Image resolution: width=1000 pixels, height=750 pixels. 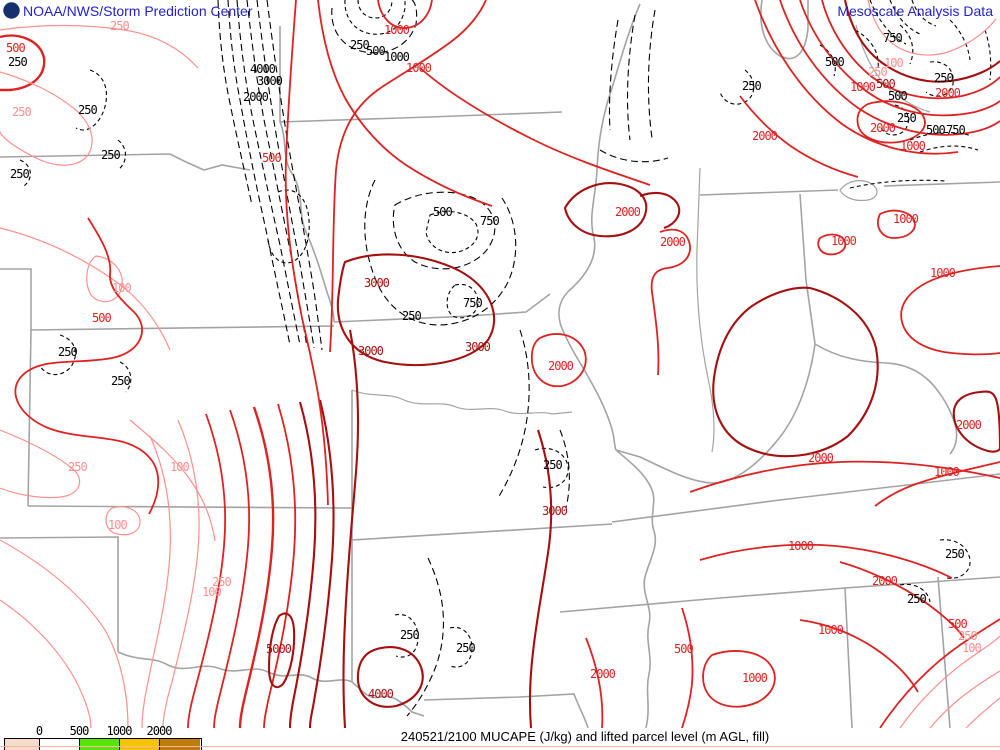 I want to click on contour-label: 5000, so click(x=279, y=649).